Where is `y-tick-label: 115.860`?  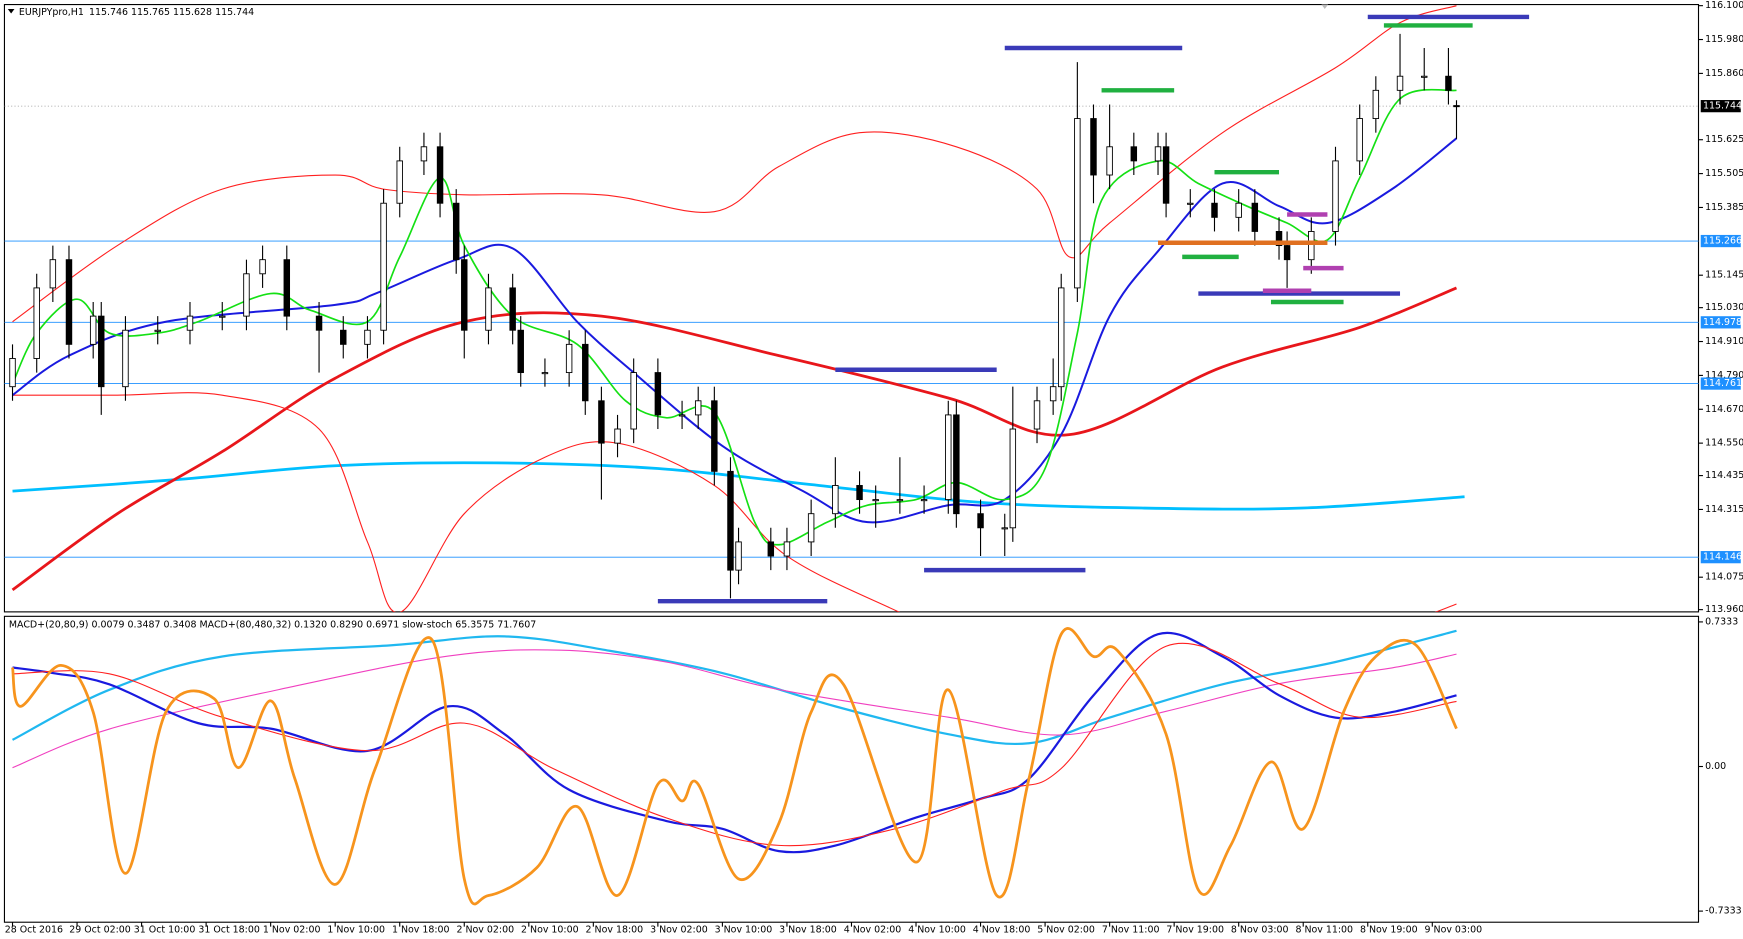 y-tick-label: 115.860 is located at coordinates (1724, 73).